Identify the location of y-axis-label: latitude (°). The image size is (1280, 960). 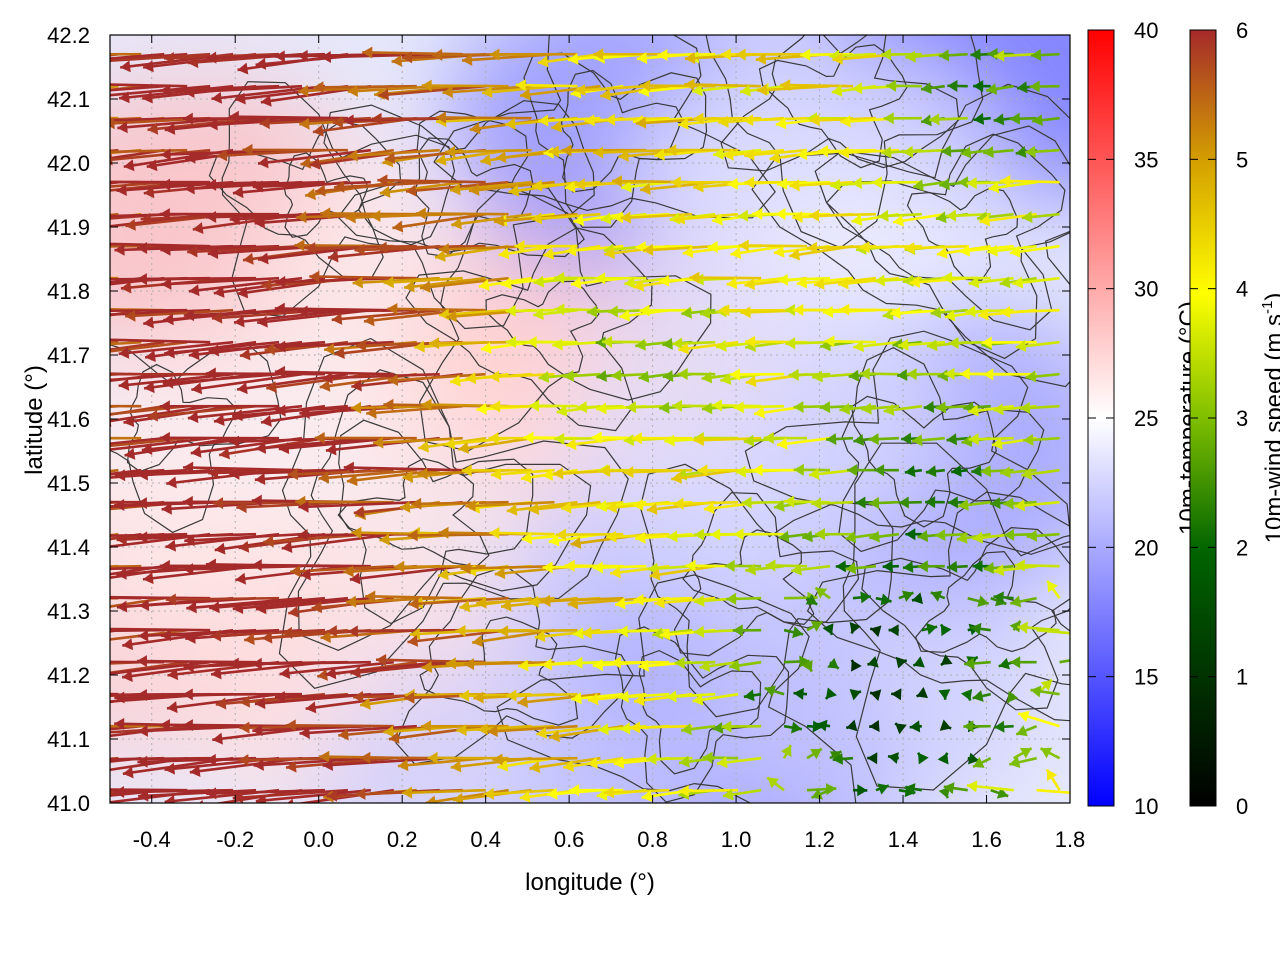
(34, 420).